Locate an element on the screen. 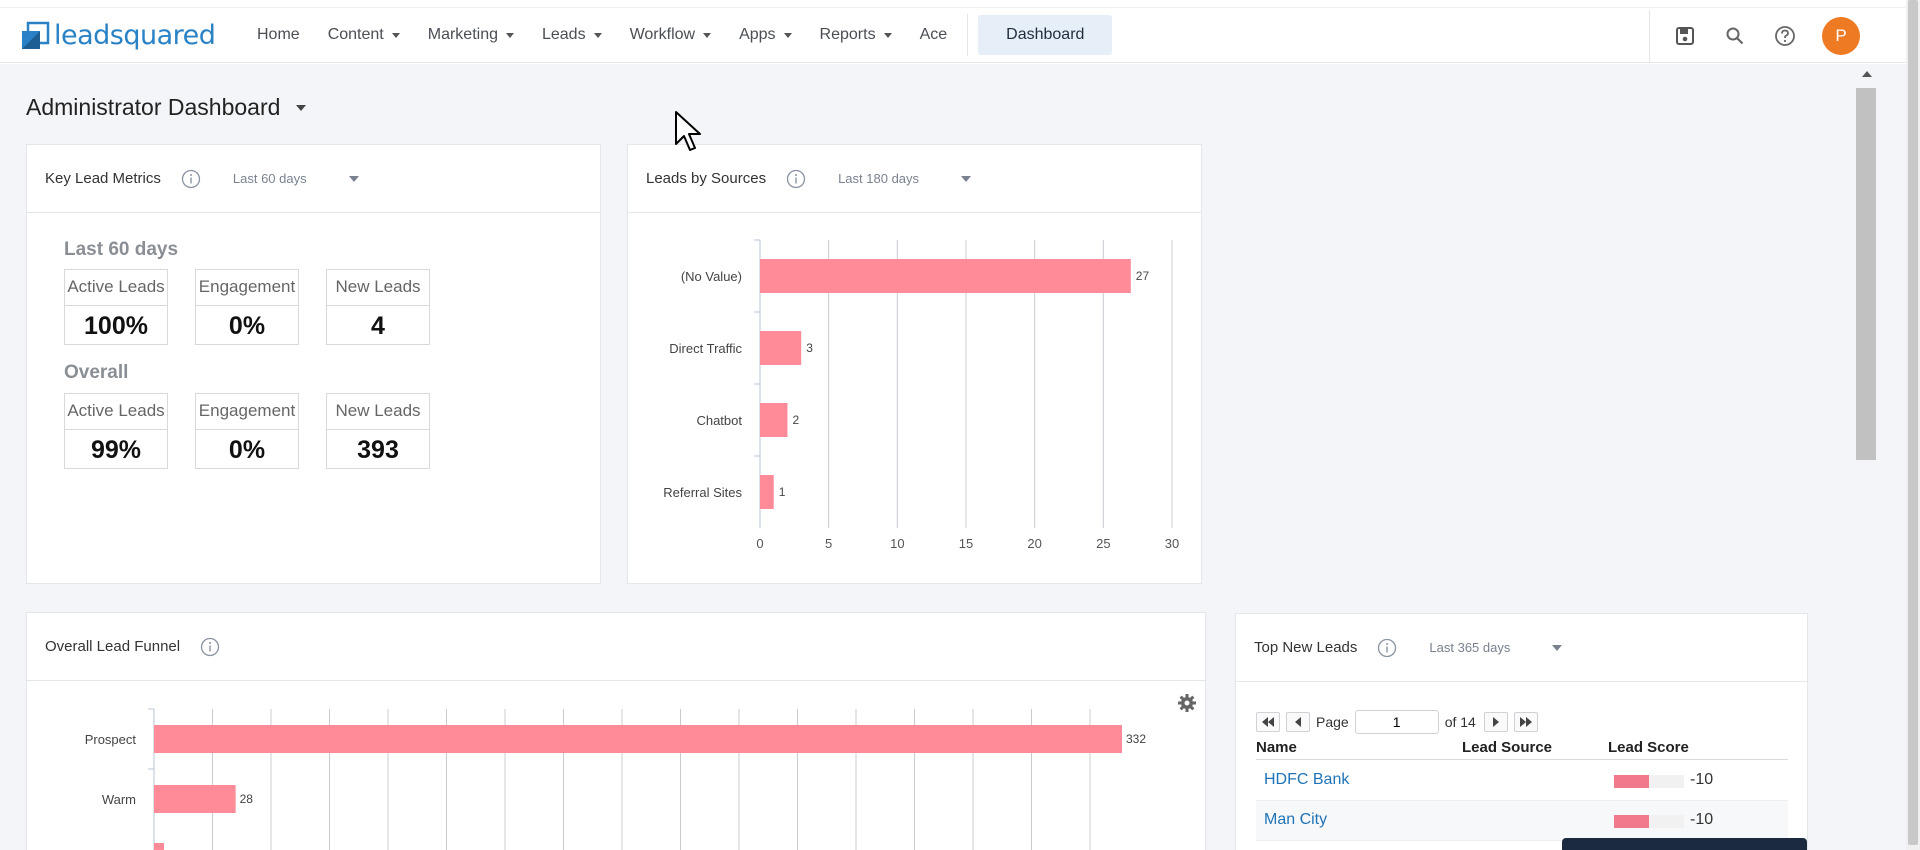 This screenshot has width=1920, height=850. nav-content: Content is located at coordinates (364, 35).